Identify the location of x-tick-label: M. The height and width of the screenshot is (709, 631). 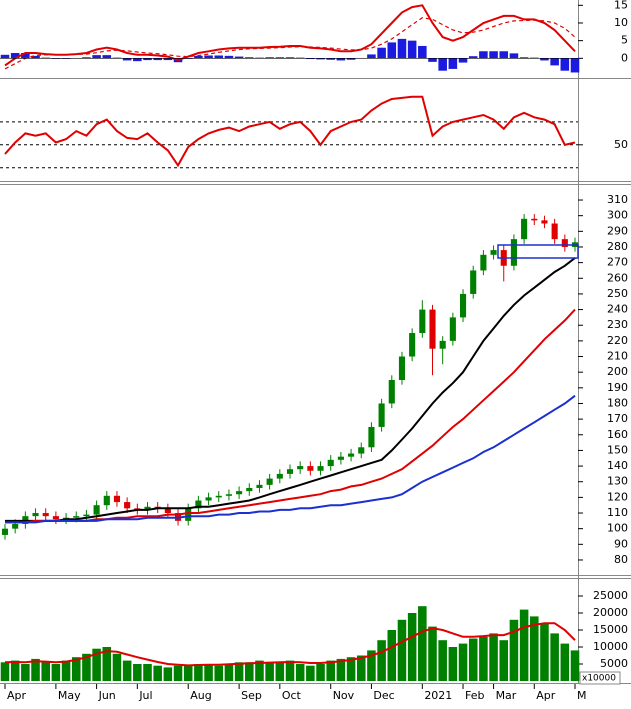
(582, 695).